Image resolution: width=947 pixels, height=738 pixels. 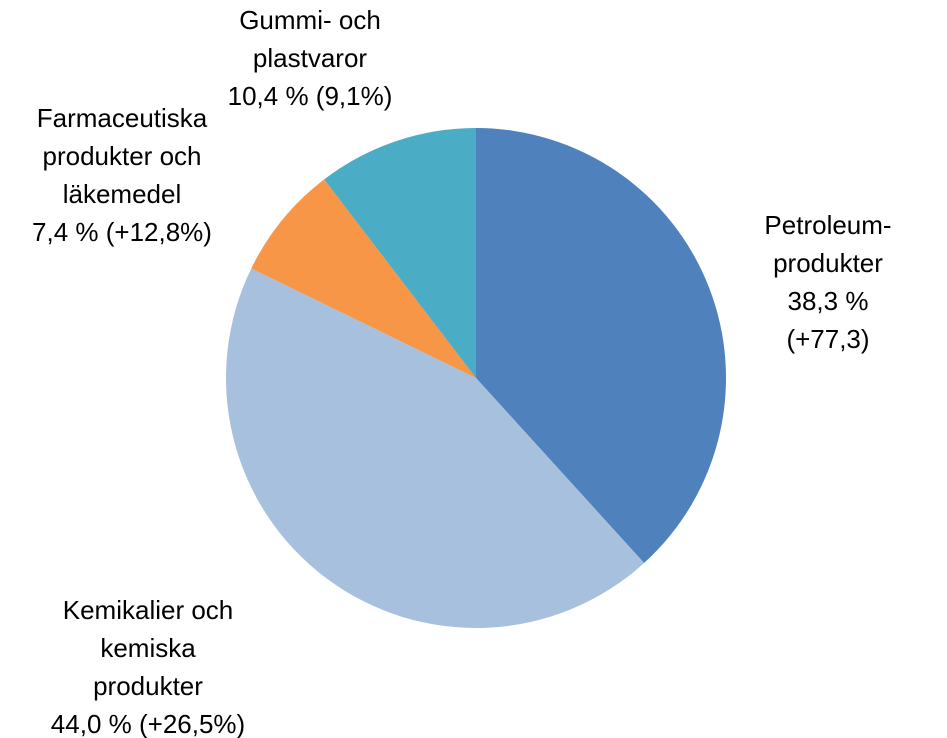 What do you see at coordinates (148, 648) in the screenshot?
I see `category-label: Kemikalier och kemiska produkter` at bounding box center [148, 648].